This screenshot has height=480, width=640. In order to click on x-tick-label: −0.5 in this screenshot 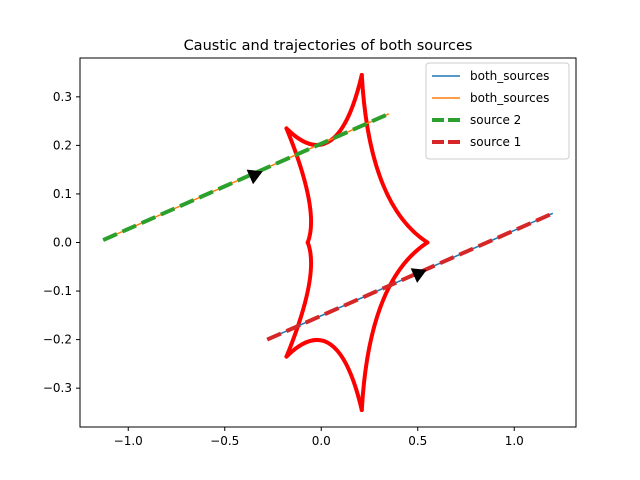, I will do `click(224, 441)`.